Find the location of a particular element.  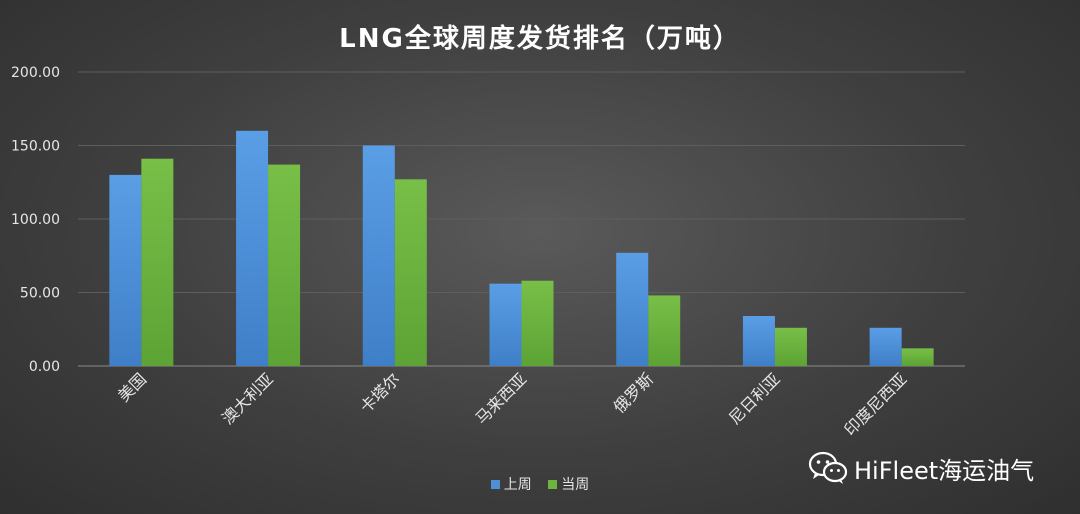

legend-label-last-week: 上周 is located at coordinates (517, 485).